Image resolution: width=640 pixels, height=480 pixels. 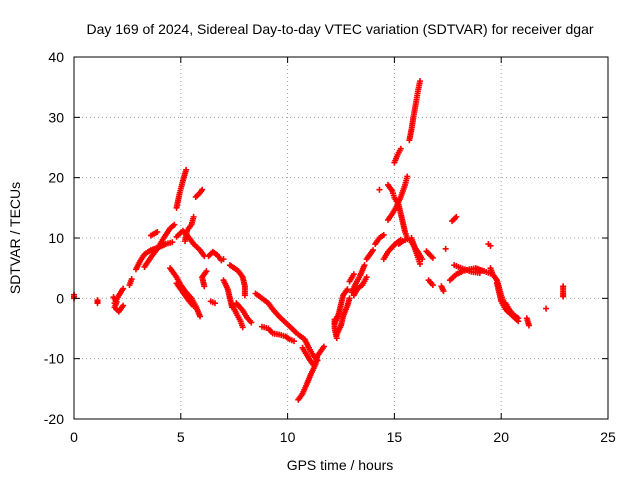 I want to click on x-tick-label: 10, so click(x=288, y=437).